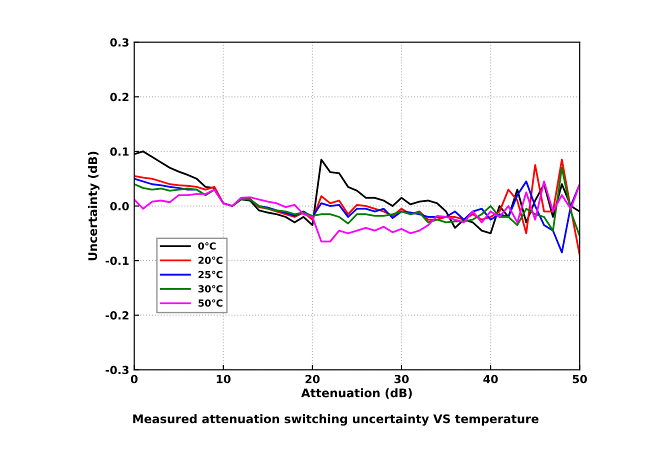  What do you see at coordinates (207, 246) in the screenshot?
I see `legend-label: 0℃` at bounding box center [207, 246].